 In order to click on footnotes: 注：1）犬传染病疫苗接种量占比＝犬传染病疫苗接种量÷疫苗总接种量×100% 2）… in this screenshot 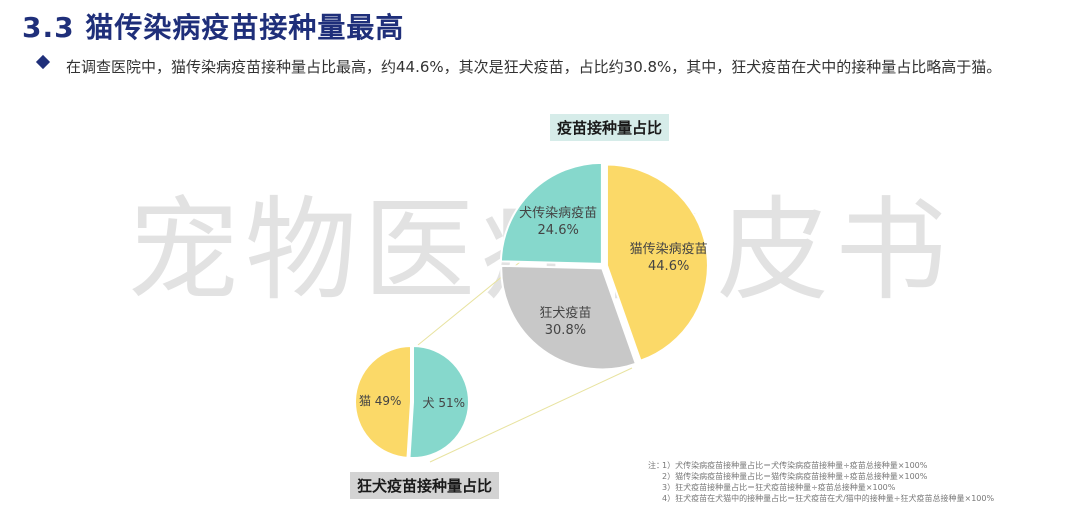, I will do `click(821, 482)`.